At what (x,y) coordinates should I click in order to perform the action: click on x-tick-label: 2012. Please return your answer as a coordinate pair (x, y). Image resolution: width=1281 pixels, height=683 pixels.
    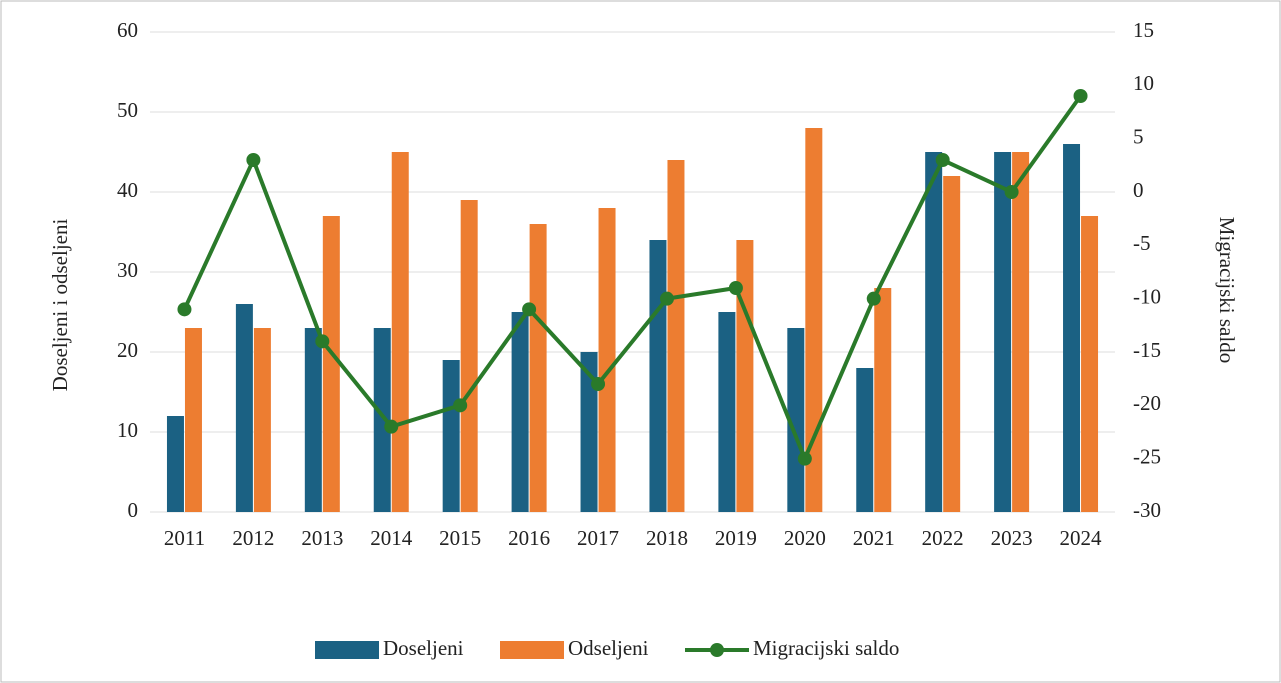
    Looking at the image, I should click on (253, 538).